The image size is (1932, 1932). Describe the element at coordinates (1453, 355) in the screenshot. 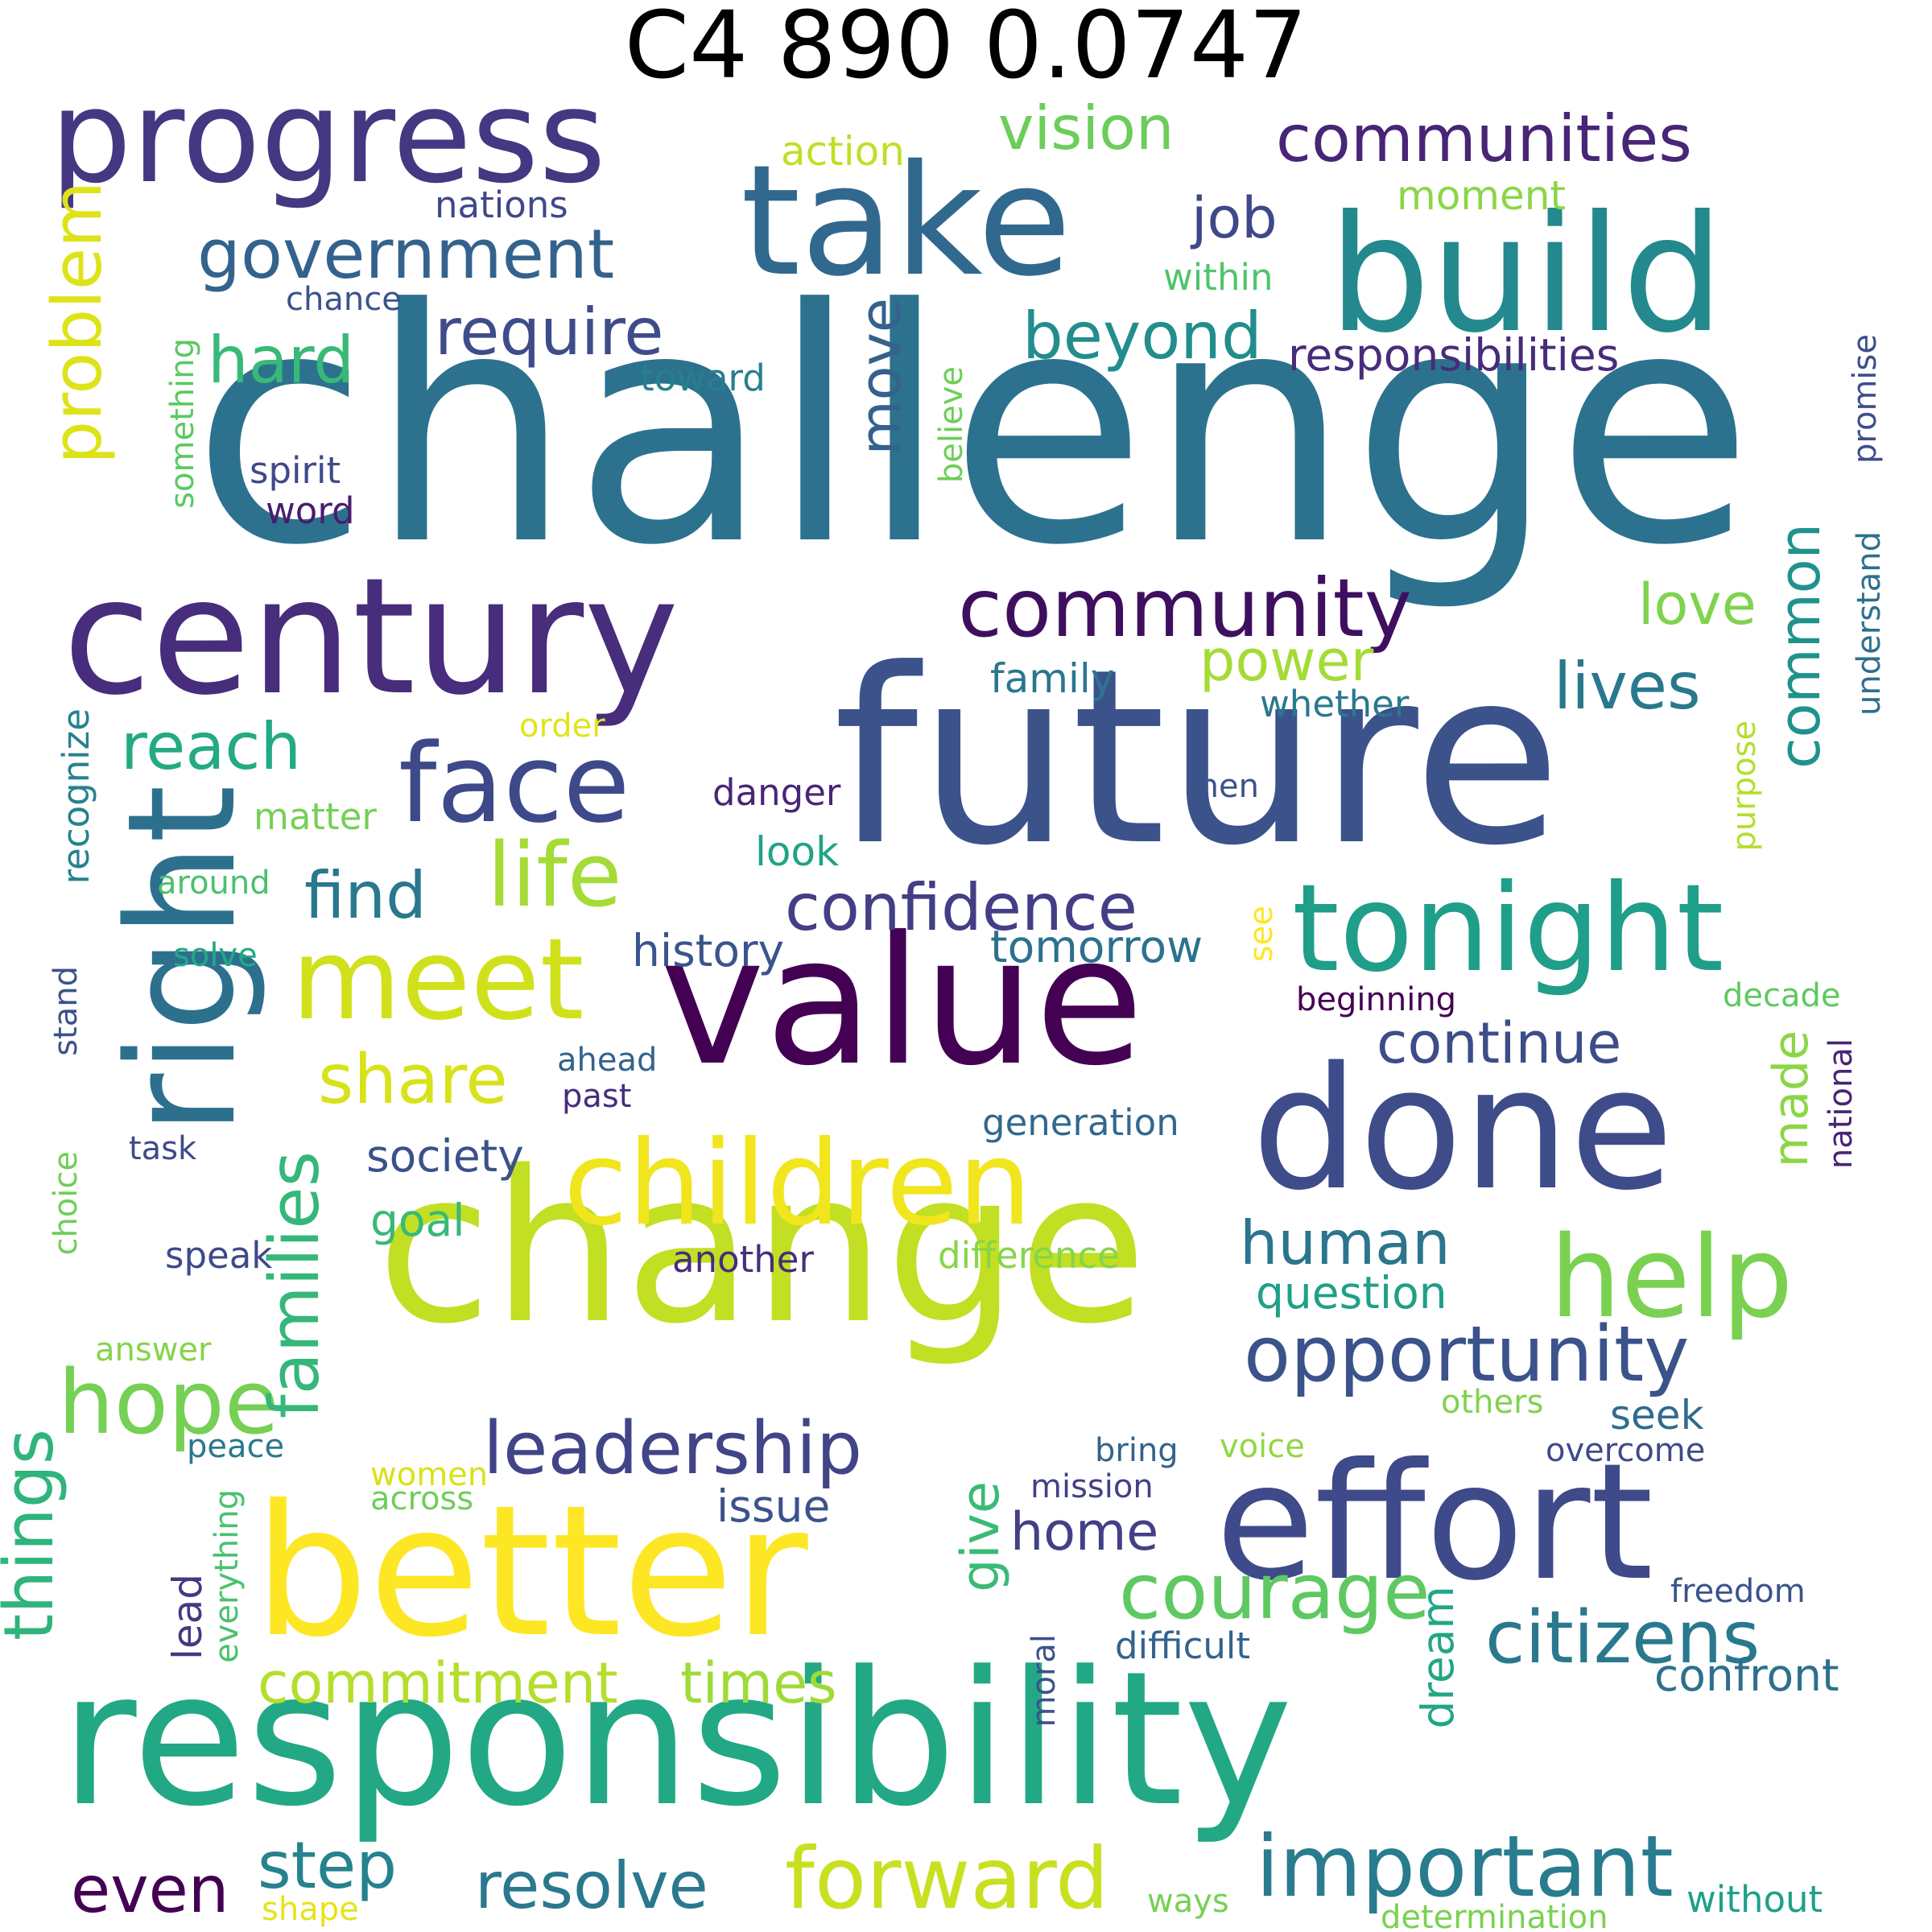

I see `word-responsibilities: responsibilities` at that location.